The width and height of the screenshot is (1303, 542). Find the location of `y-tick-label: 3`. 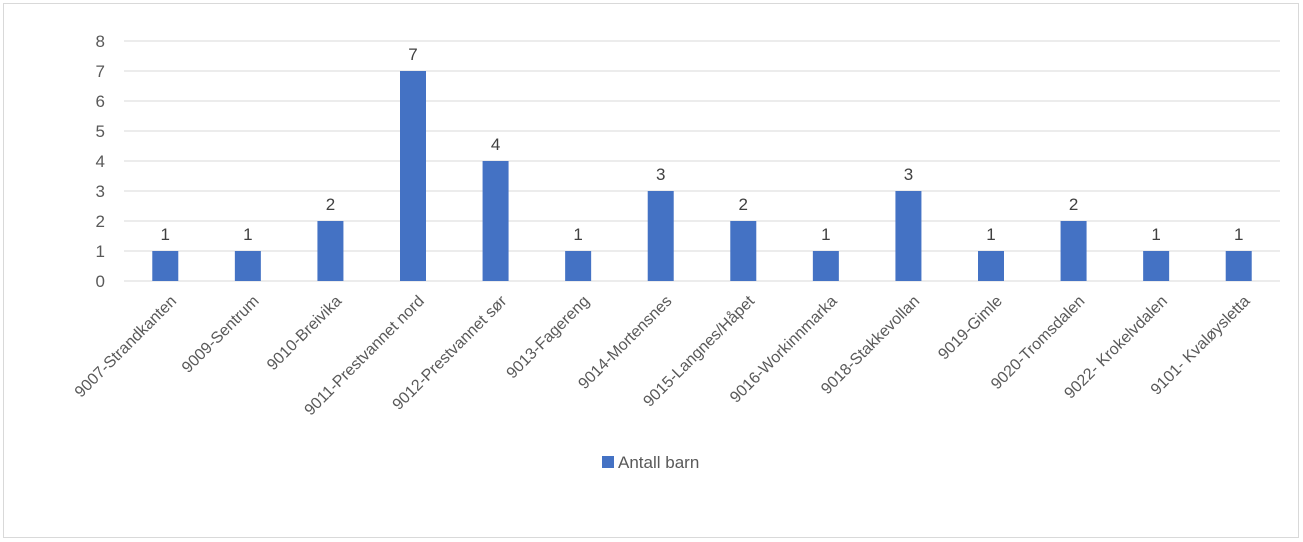

y-tick-label: 3 is located at coordinates (100, 191).